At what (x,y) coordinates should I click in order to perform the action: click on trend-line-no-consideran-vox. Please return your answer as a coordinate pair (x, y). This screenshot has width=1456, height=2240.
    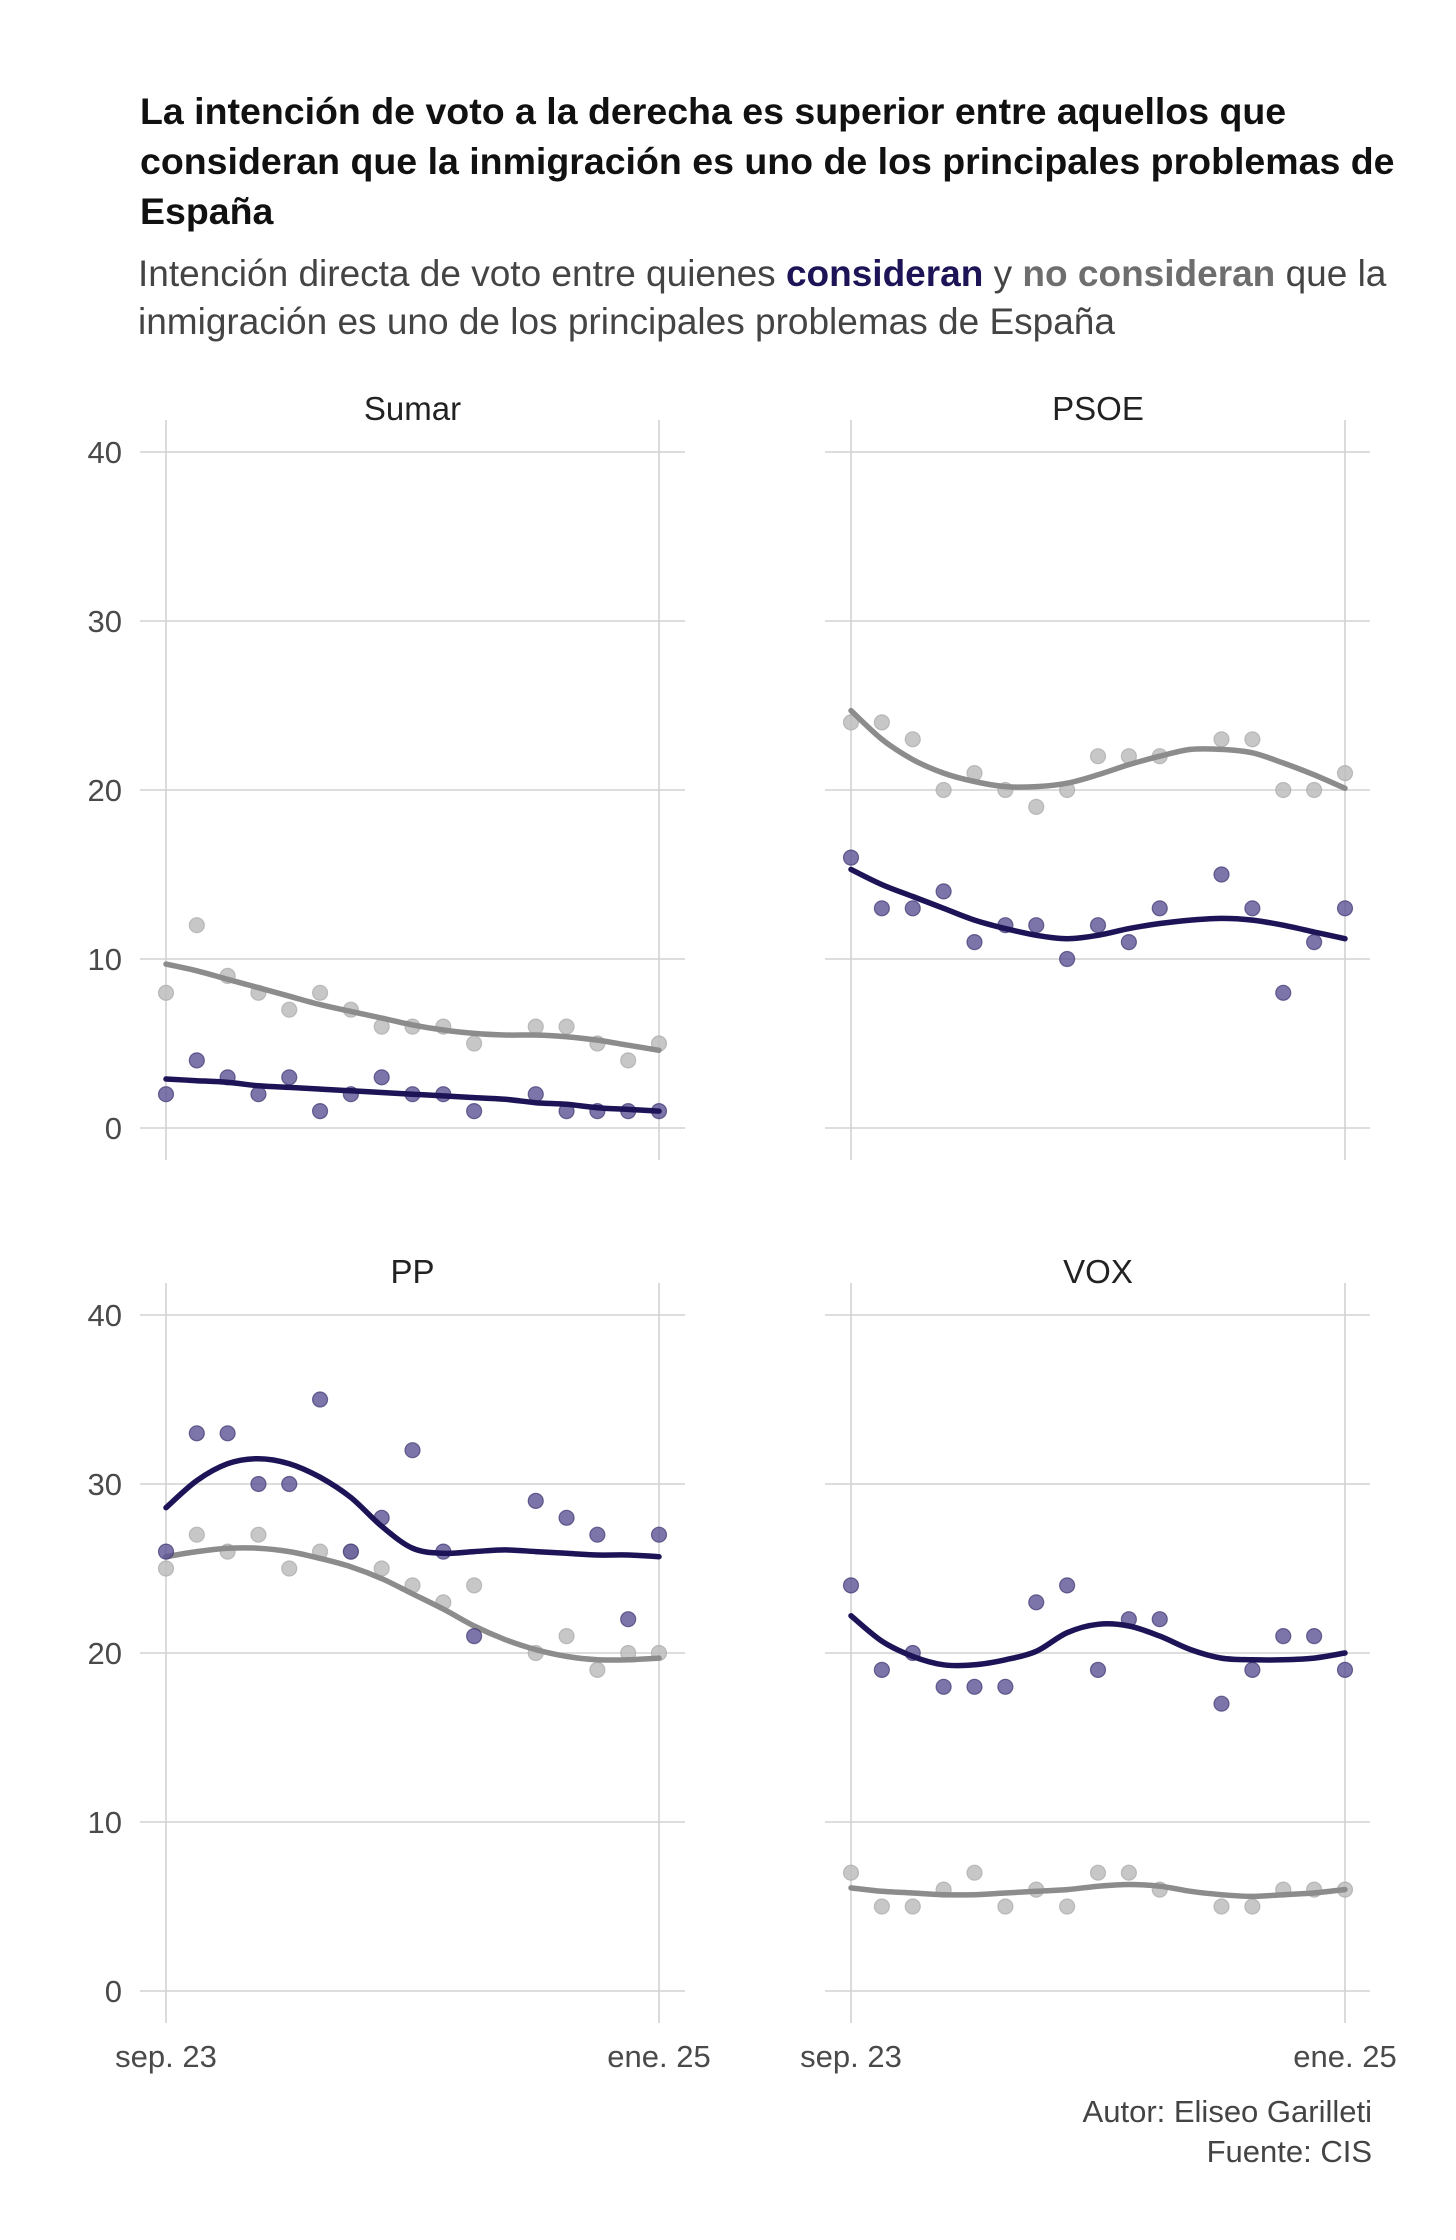
    Looking at the image, I should click on (1098, 1890).